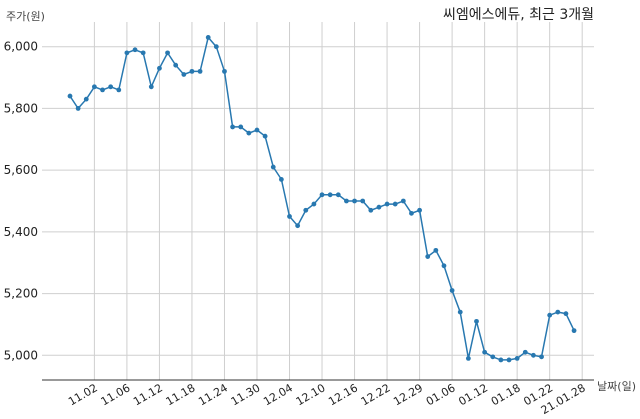  I want to click on x-tick-label: 11.02, so click(83, 394).